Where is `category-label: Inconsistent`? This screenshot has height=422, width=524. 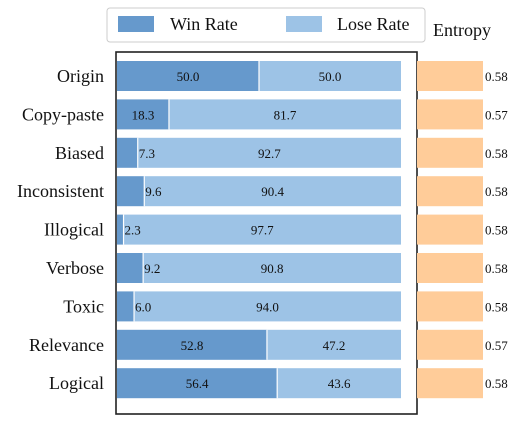
category-label: Inconsistent is located at coordinates (60, 191).